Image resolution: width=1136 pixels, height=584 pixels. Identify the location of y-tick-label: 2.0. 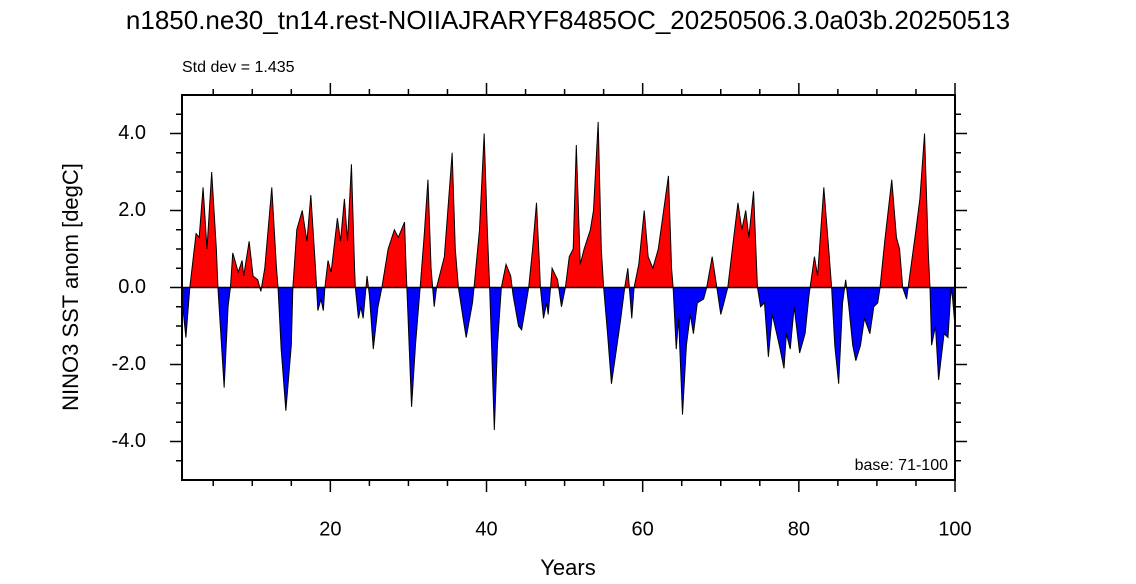
(132, 210).